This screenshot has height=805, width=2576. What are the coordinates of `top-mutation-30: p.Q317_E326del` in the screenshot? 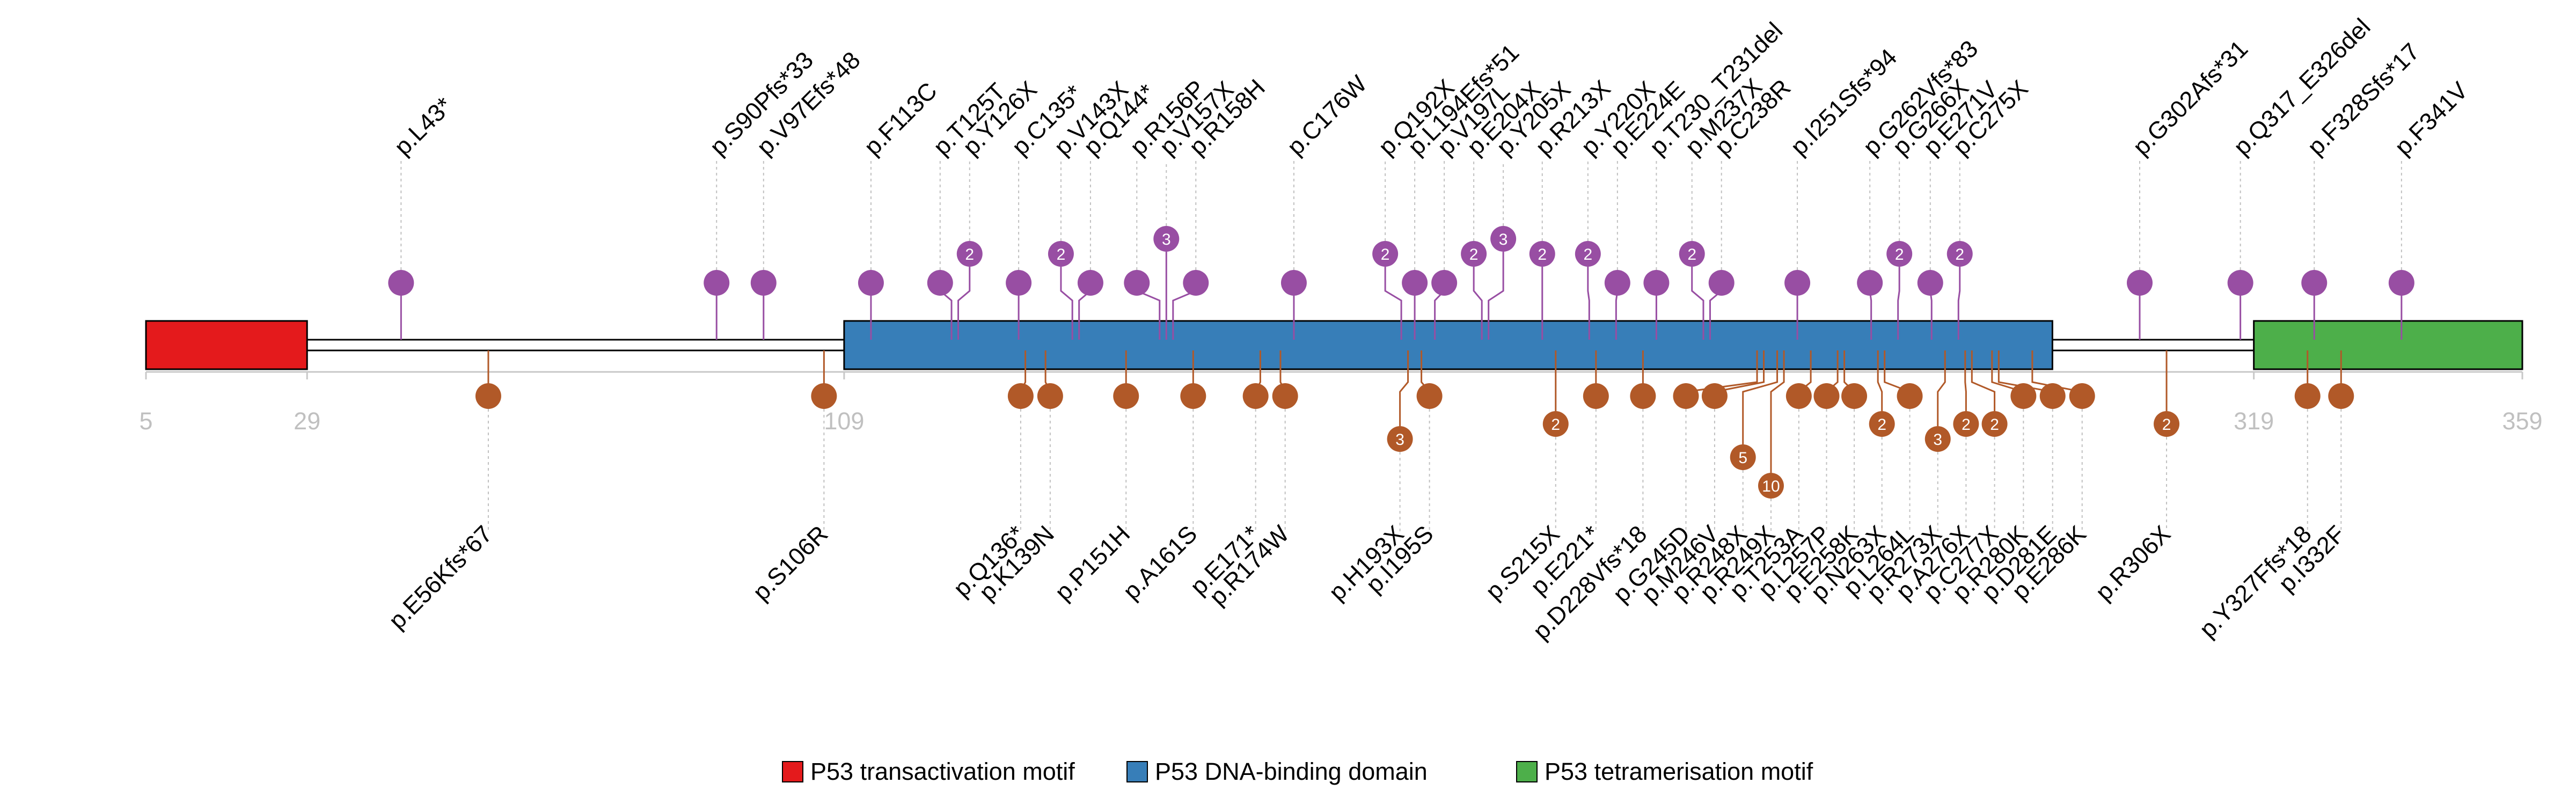 It's located at (2301, 176).